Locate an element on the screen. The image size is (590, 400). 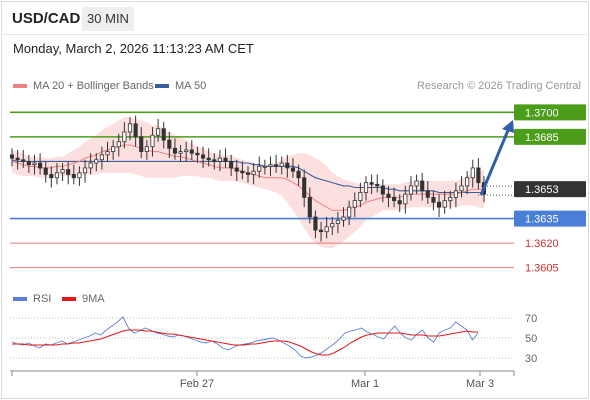
forecast-arrow-shaft is located at coordinates (495, 161).